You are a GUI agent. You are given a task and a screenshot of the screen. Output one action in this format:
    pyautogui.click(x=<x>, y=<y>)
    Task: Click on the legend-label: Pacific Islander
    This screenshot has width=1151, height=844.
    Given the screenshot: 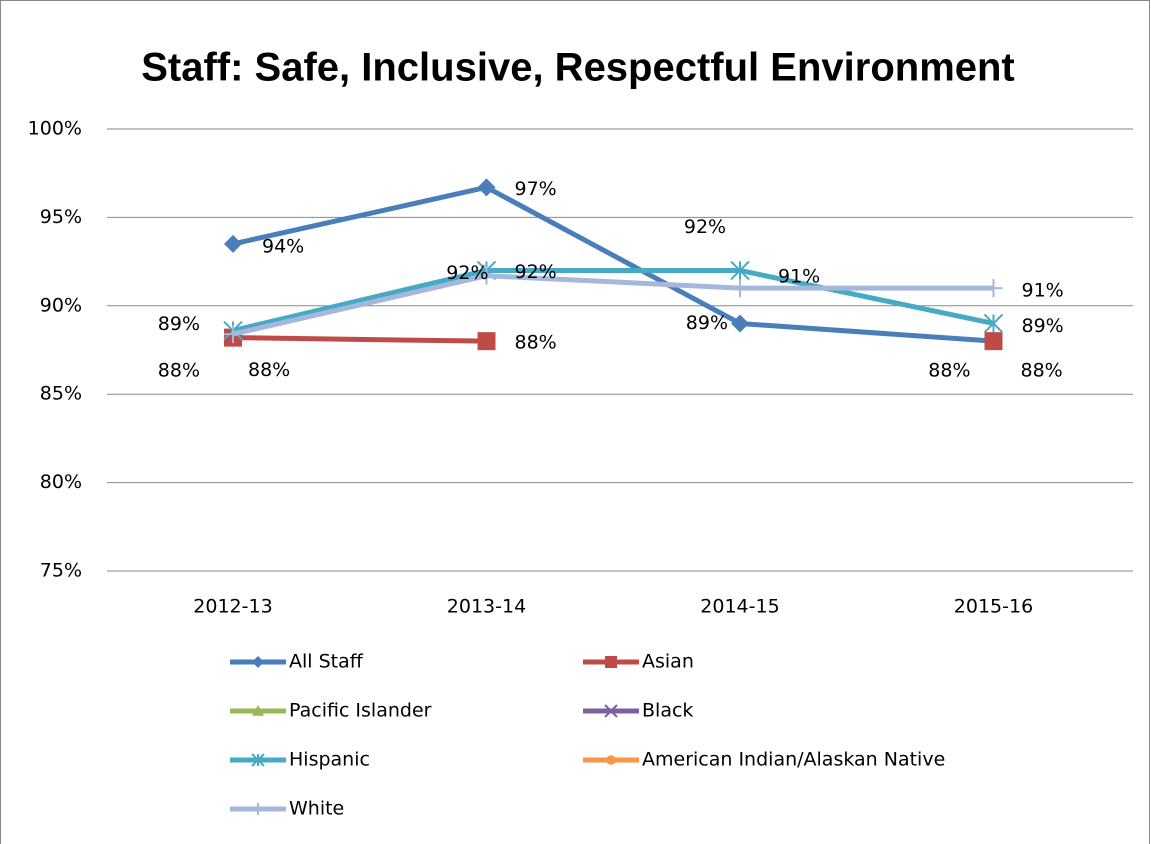 What is the action you would take?
    pyautogui.click(x=360, y=711)
    